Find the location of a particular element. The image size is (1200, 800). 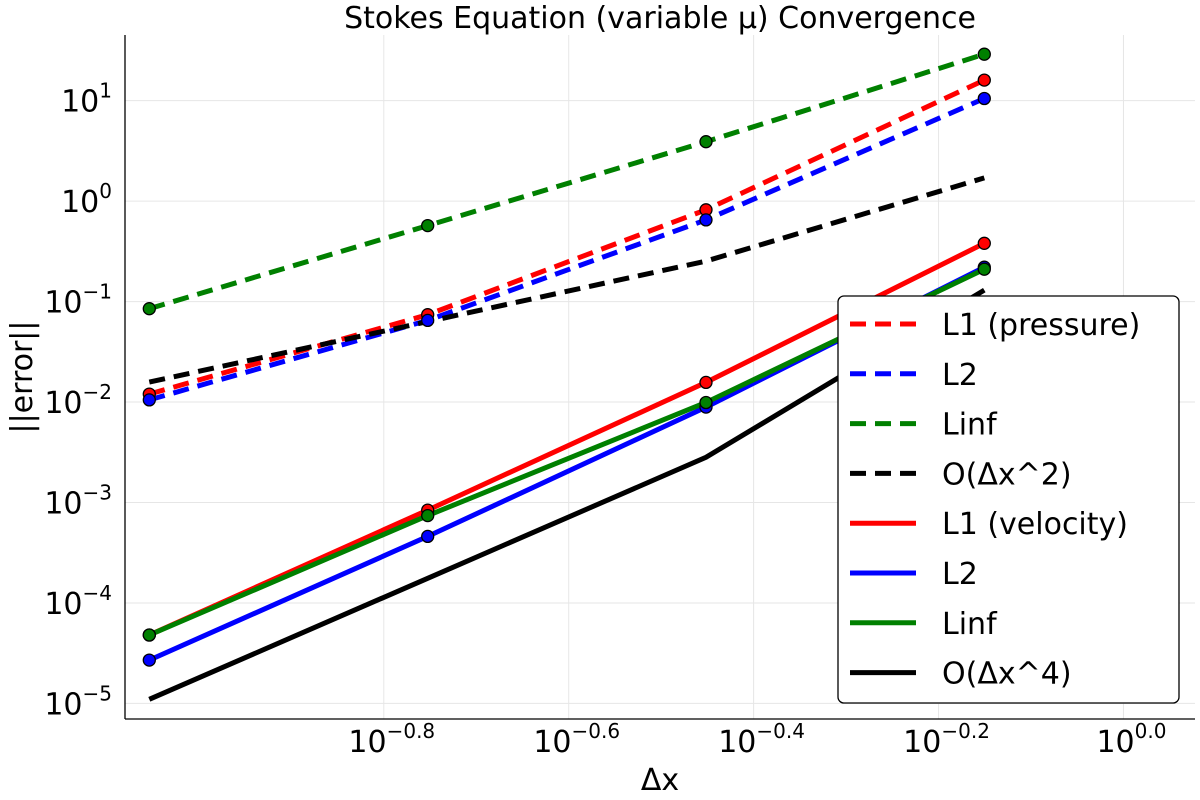

y-tick-label: 10⁻³ is located at coordinates (78, 501).